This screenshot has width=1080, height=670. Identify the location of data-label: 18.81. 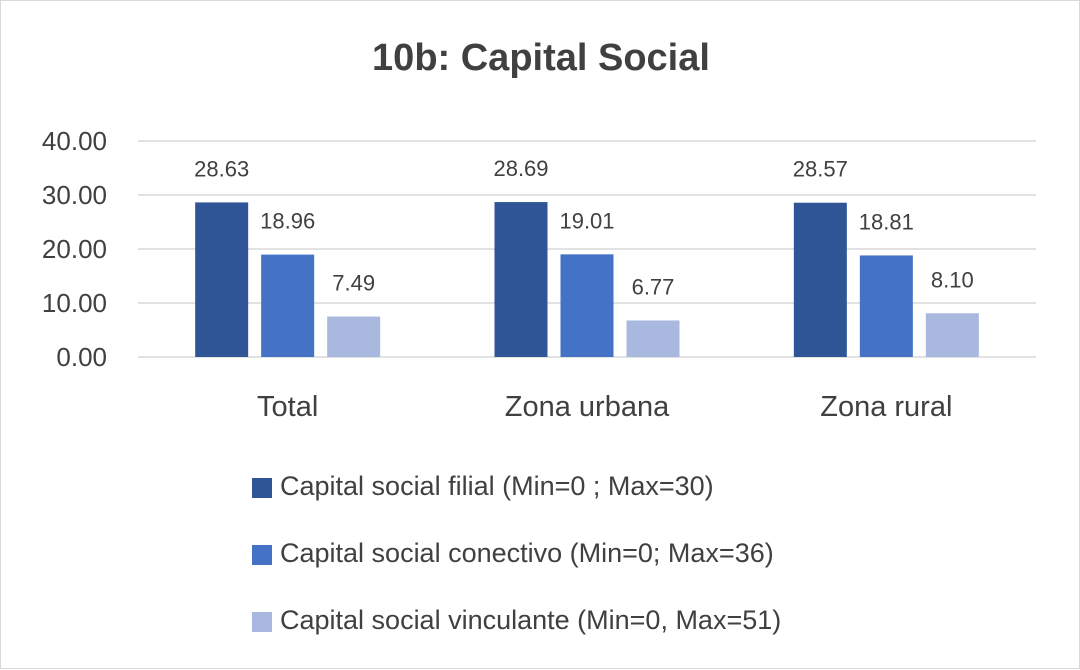
(886, 221).